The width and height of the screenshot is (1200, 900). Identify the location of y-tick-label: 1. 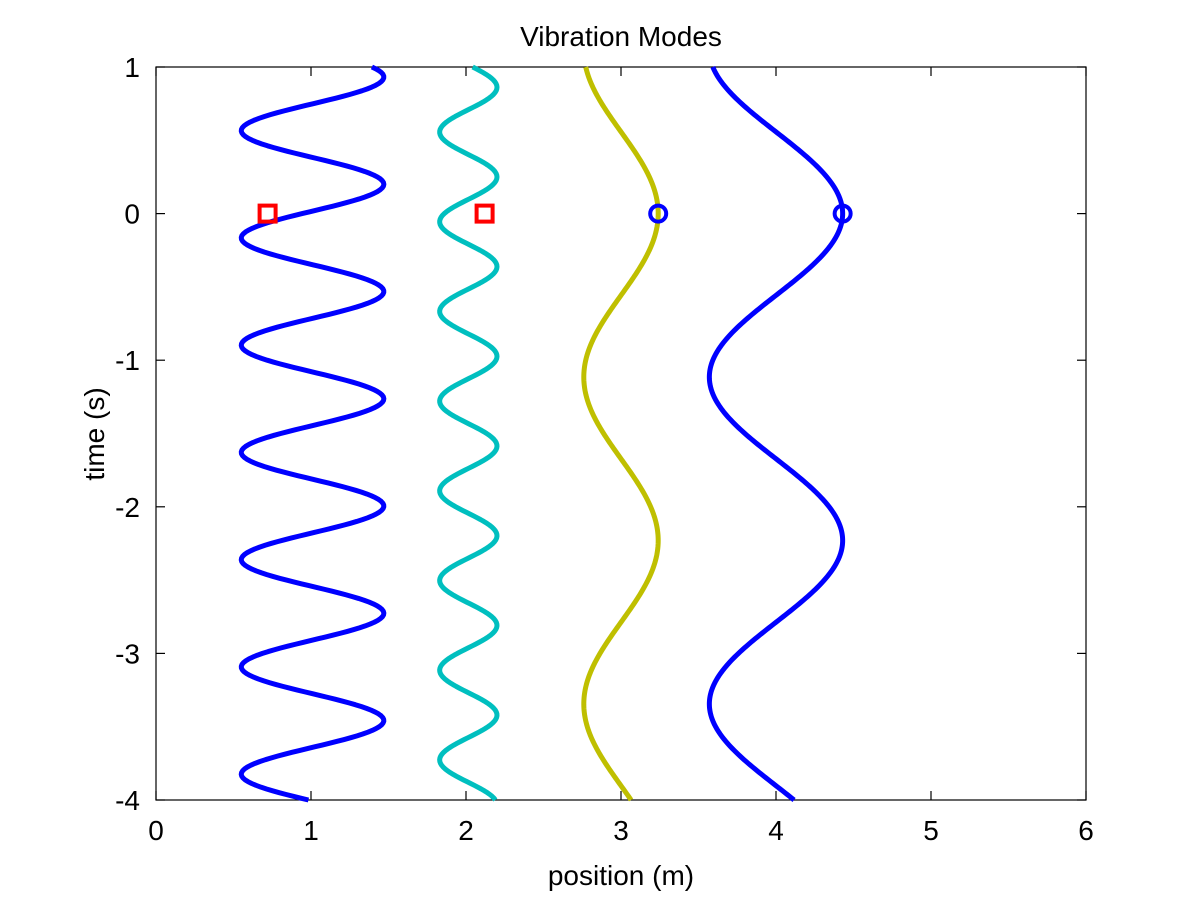
(132, 67).